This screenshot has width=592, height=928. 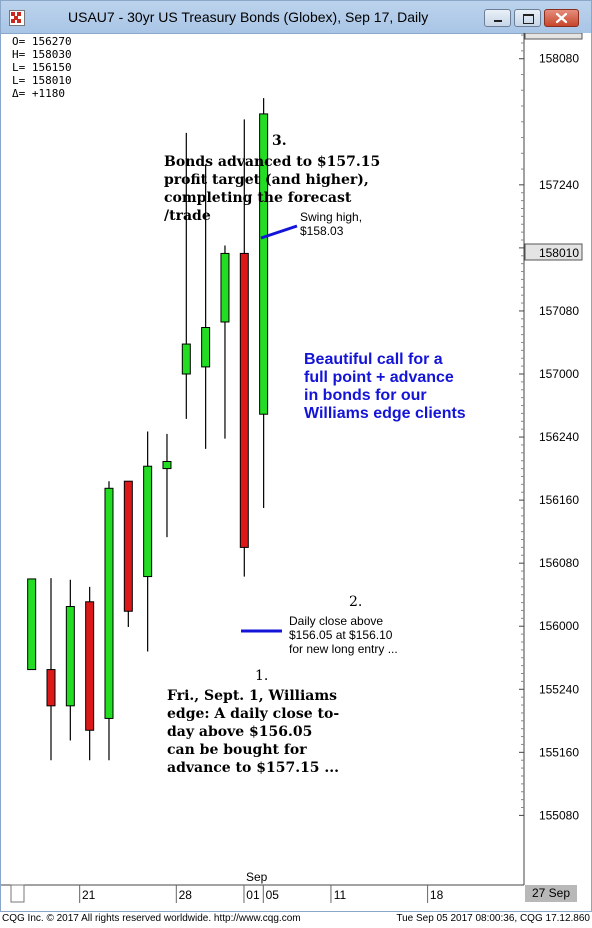 I want to click on y-tick-label: 157080, so click(x=559, y=311).